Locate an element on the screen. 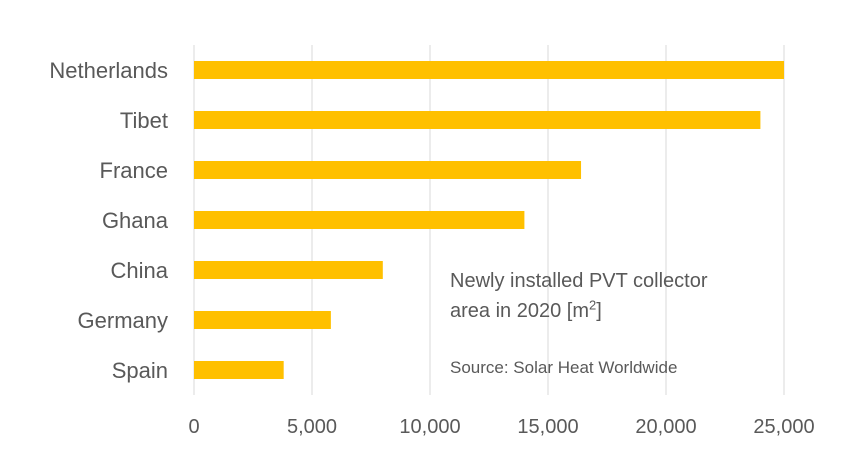 The width and height of the screenshot is (854, 470). bar-netherlands is located at coordinates (489, 70).